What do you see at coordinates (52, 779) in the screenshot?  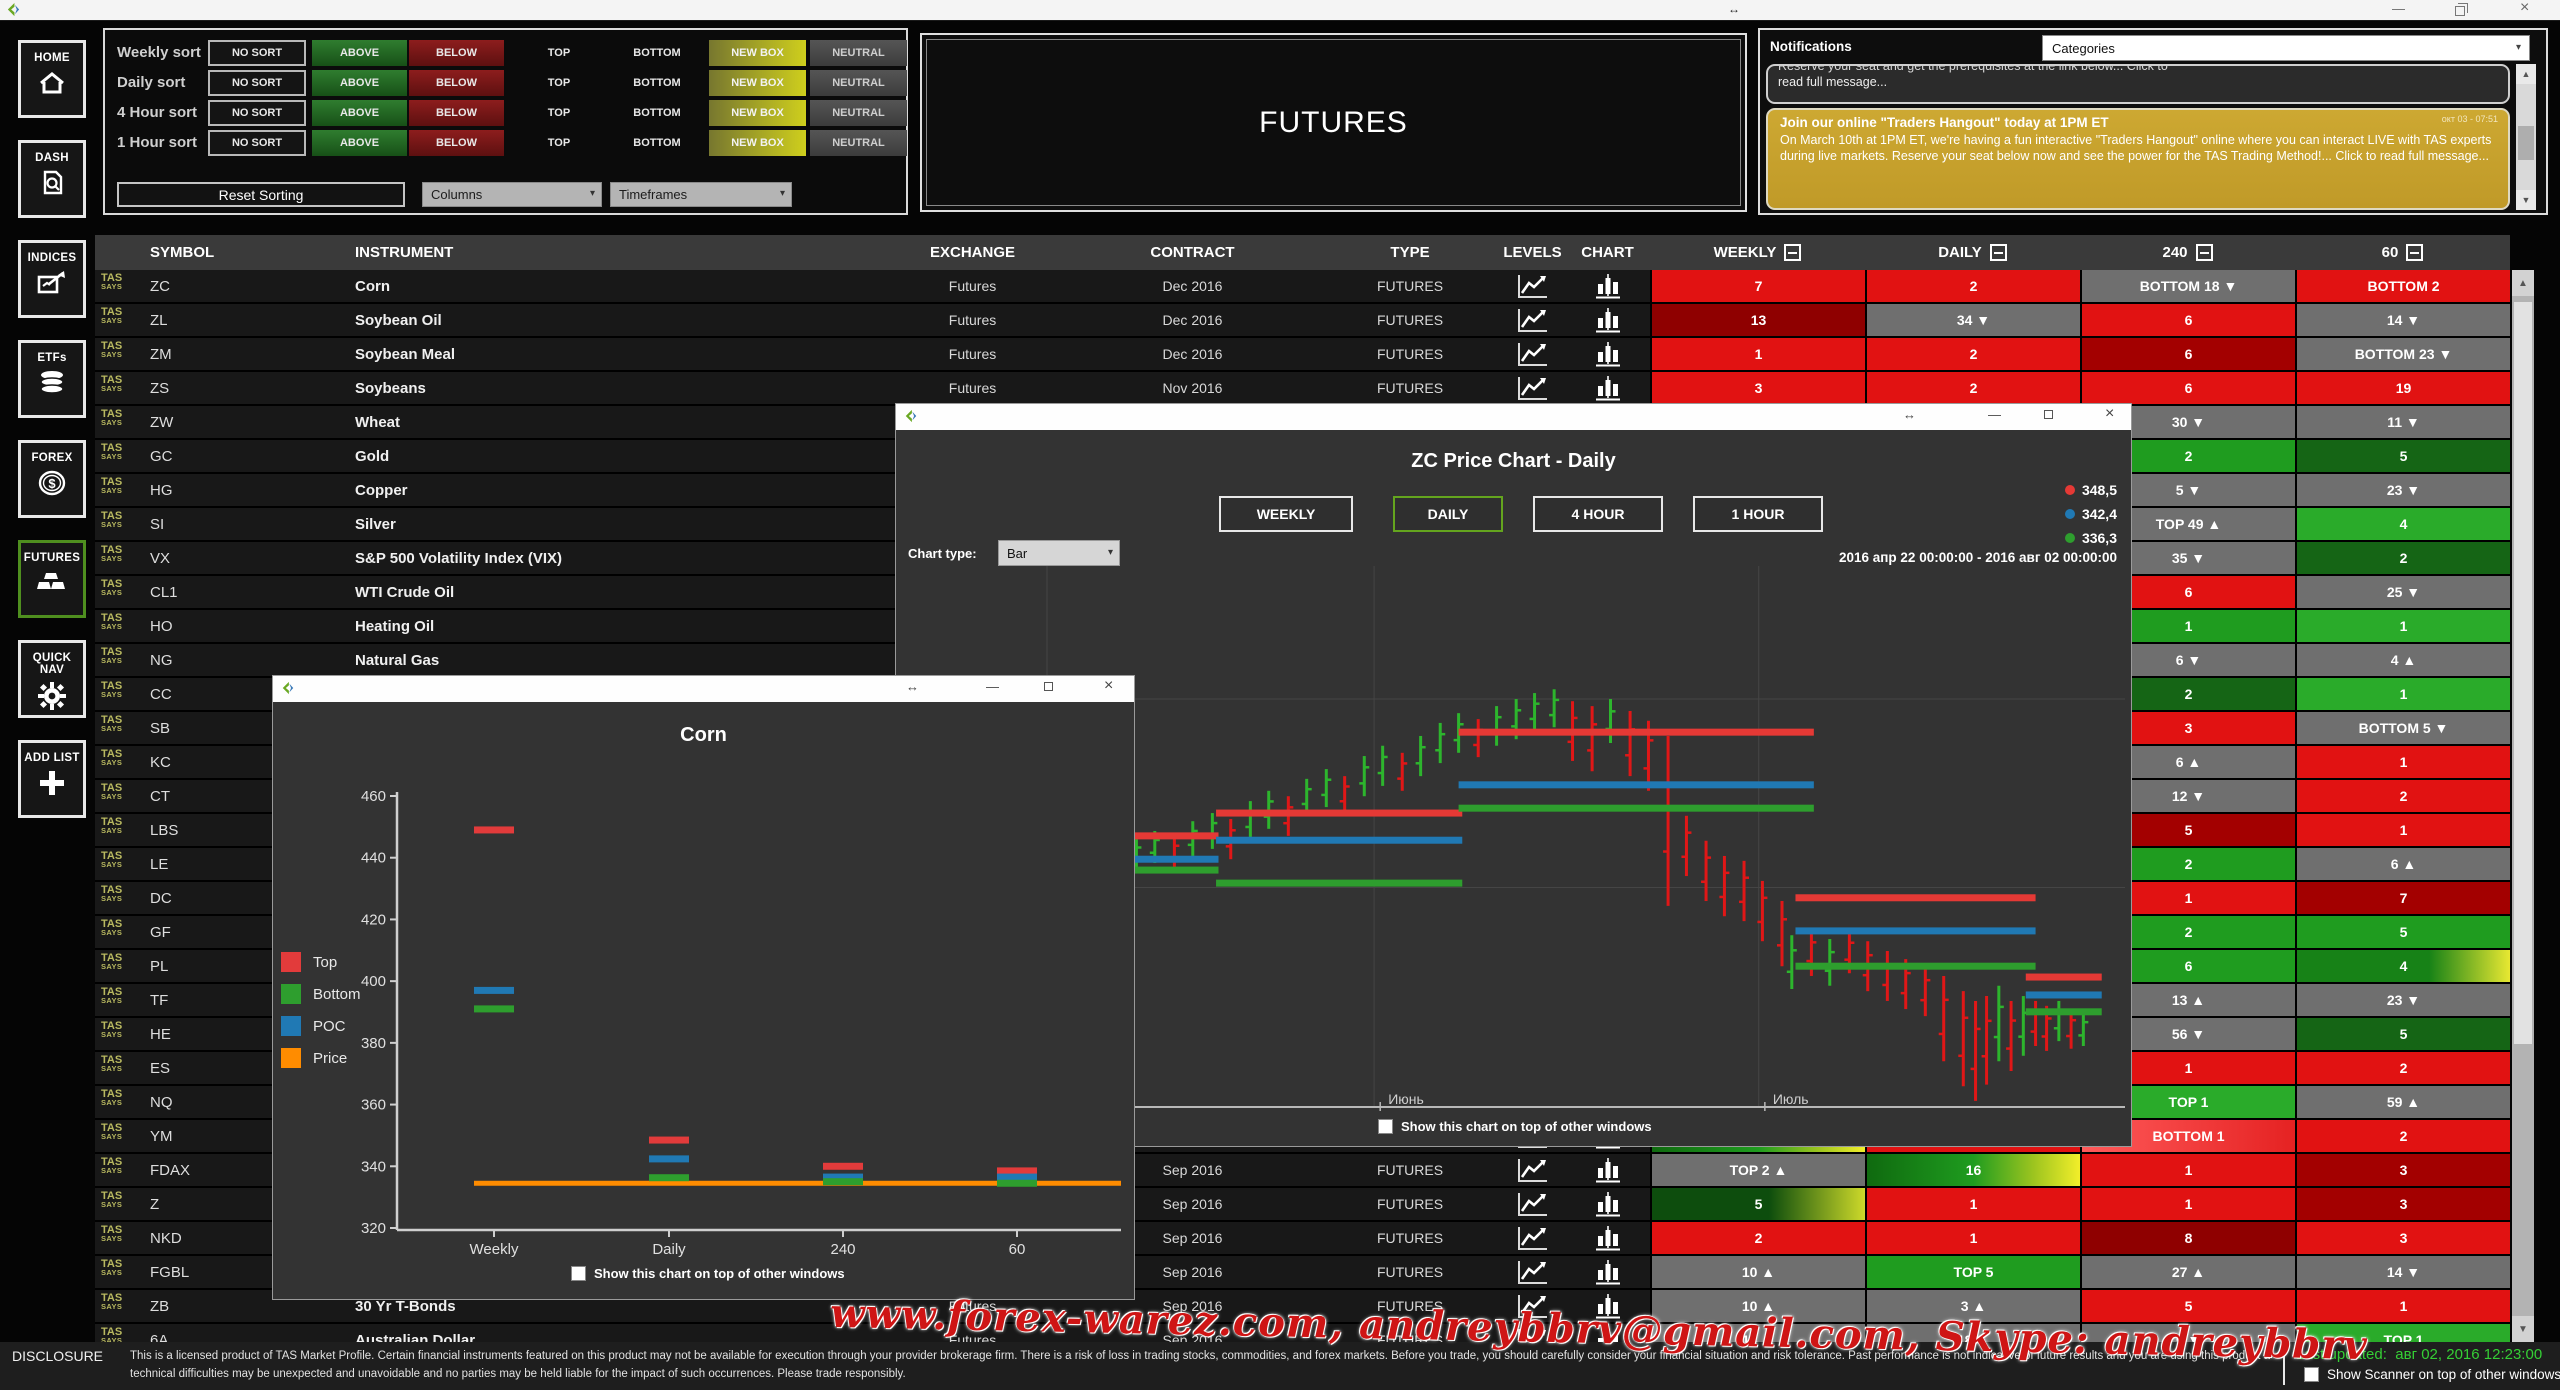 I see `sidebar-item-add-list: ADD LIST` at bounding box center [52, 779].